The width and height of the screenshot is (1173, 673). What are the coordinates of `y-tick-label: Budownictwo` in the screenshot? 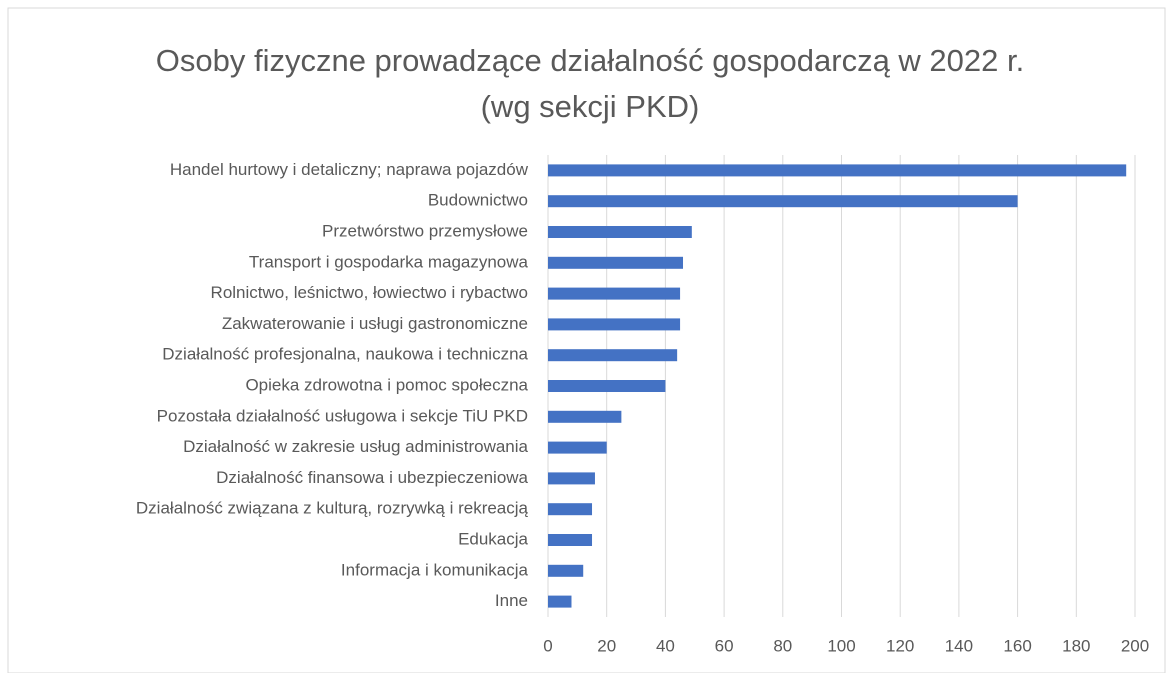 It's located at (478, 200).